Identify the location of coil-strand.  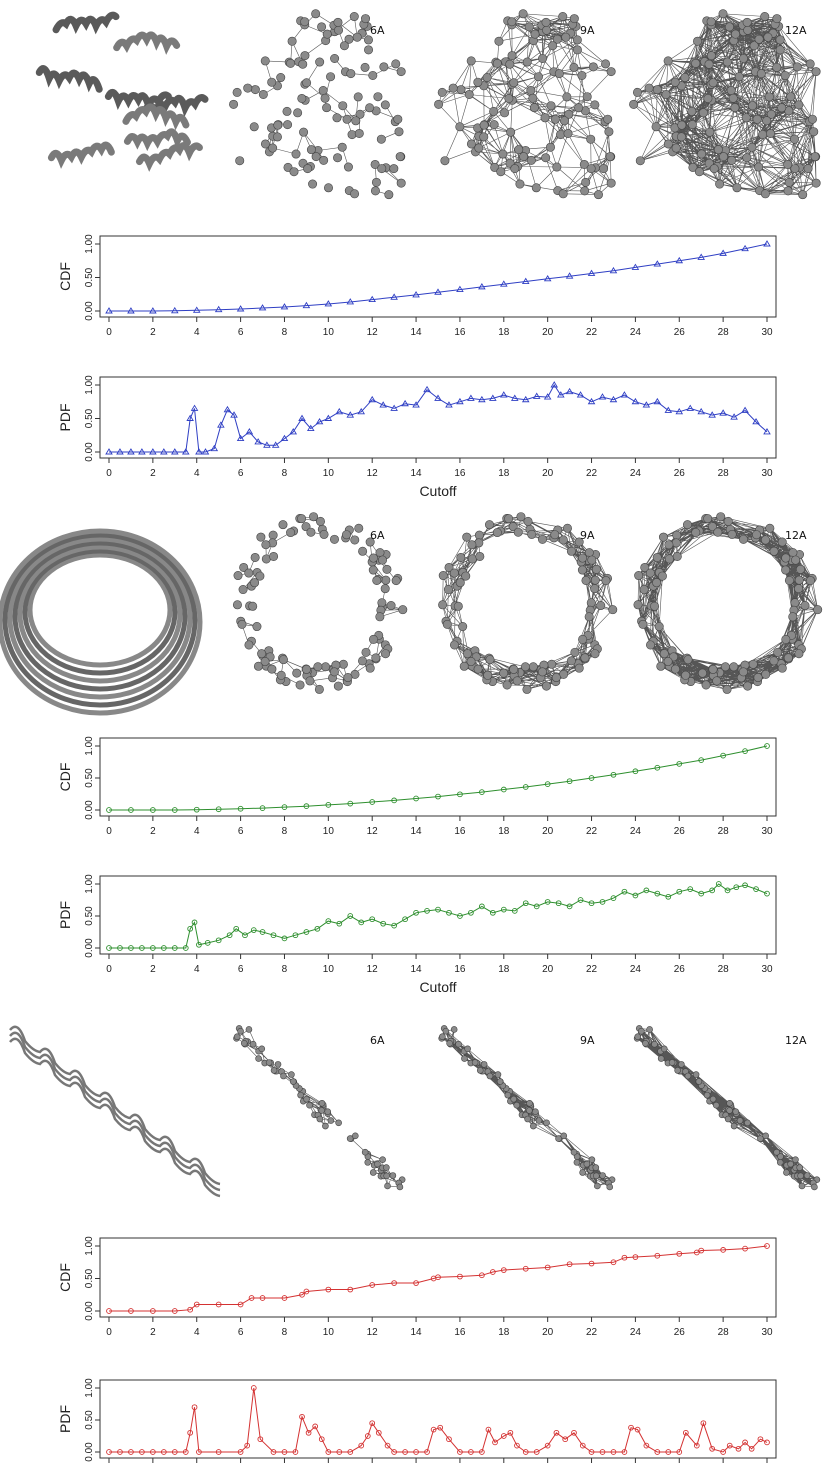
(115, 1111).